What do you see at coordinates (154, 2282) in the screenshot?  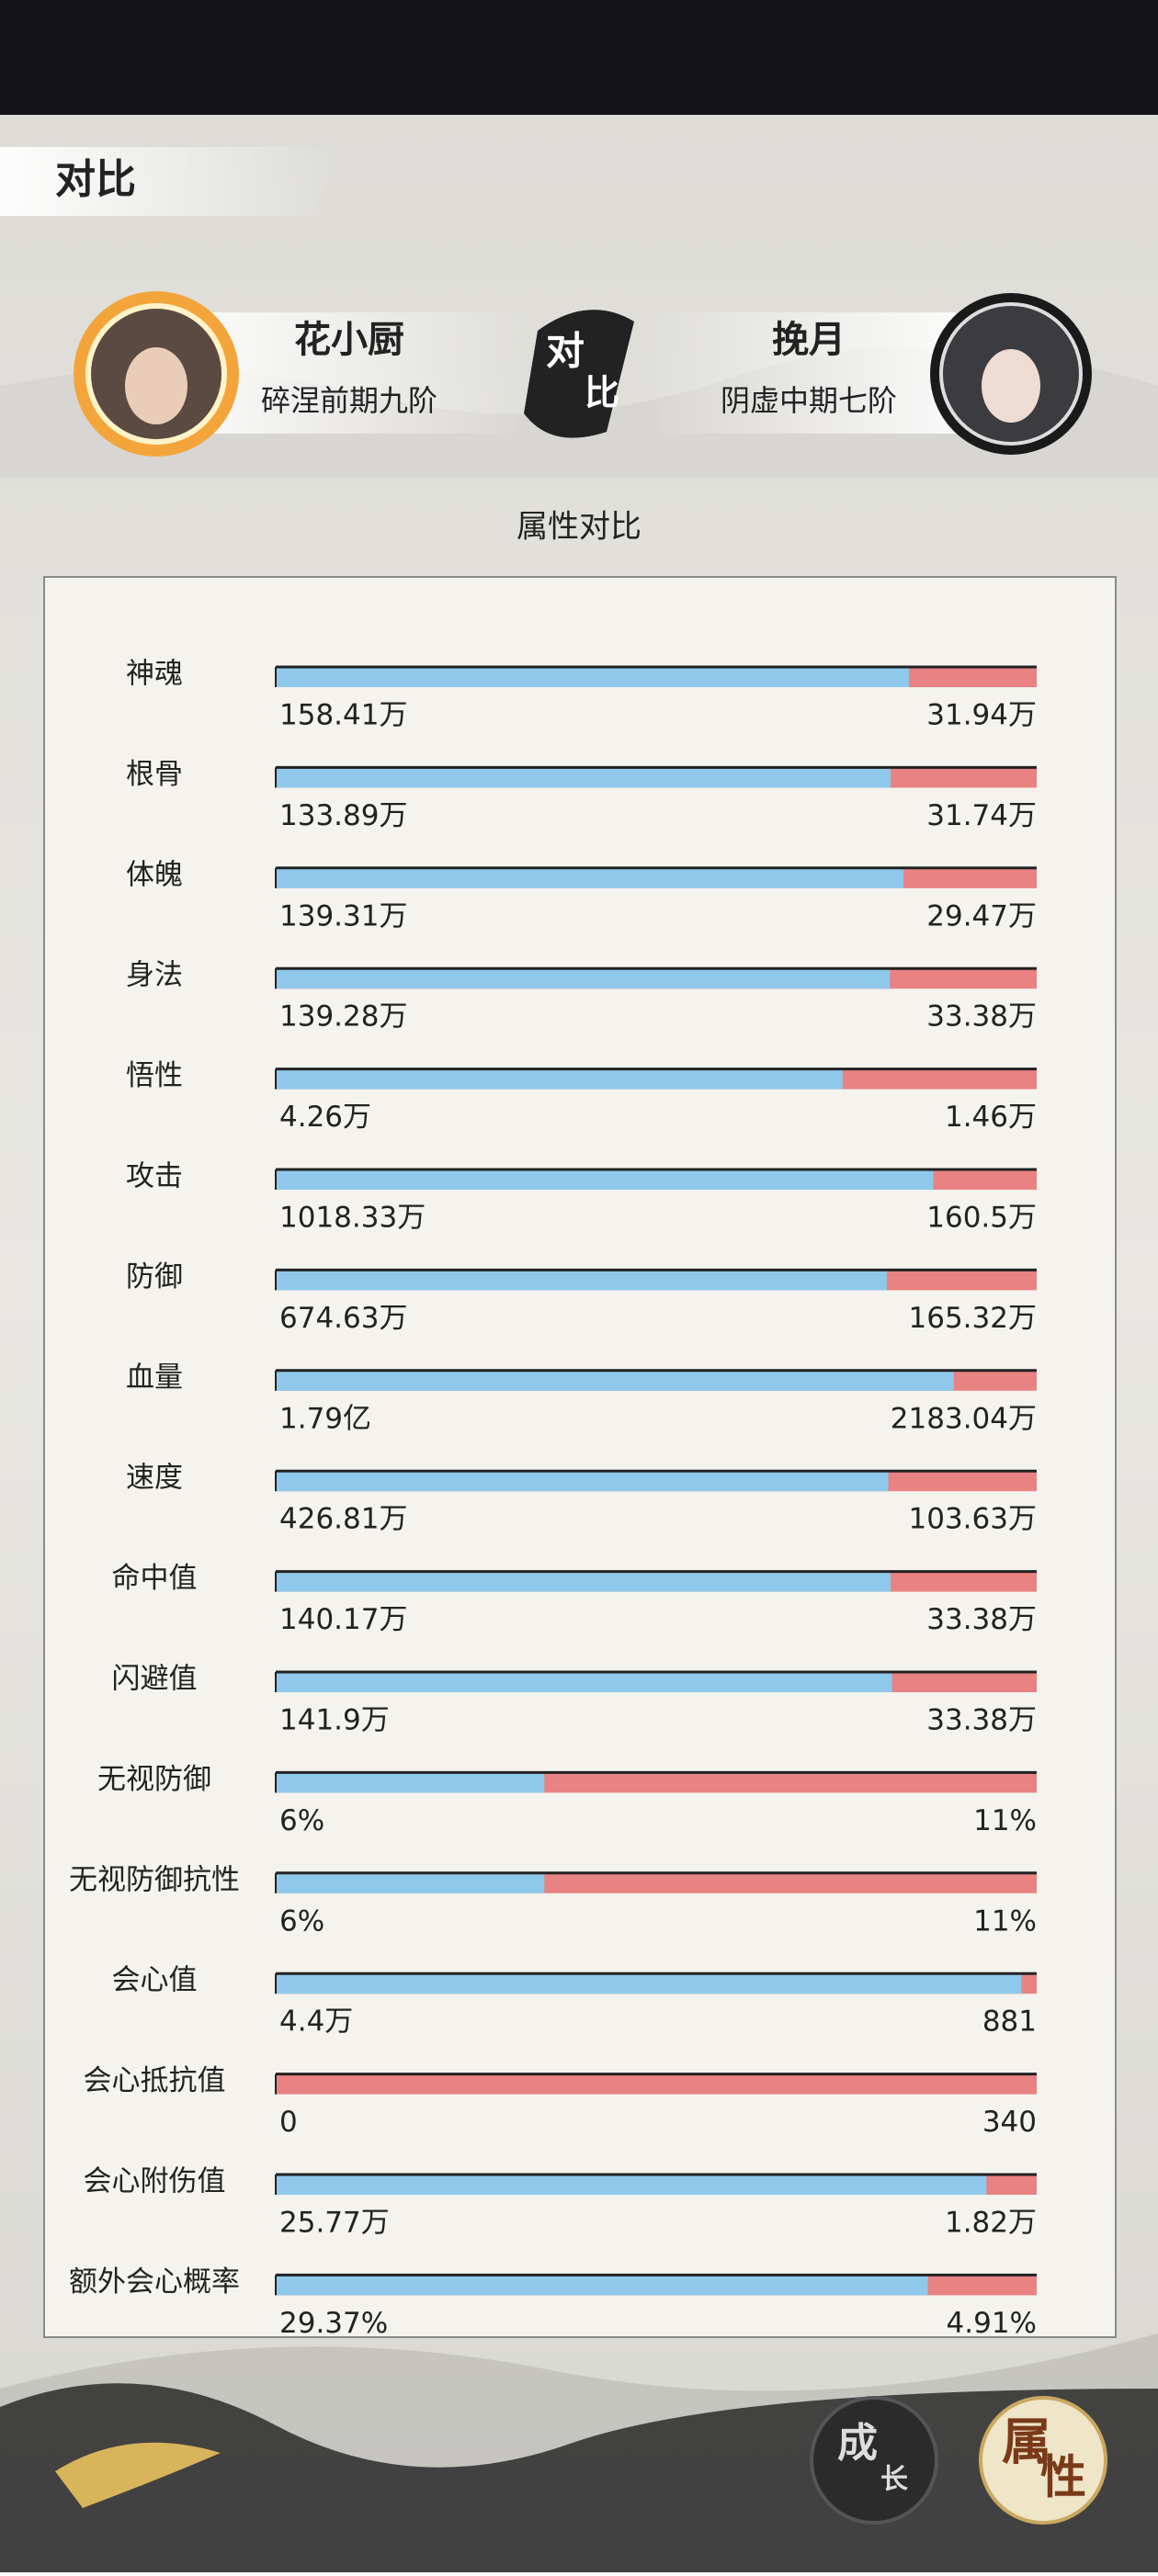 I see `stat-label: 额外会心概率` at bounding box center [154, 2282].